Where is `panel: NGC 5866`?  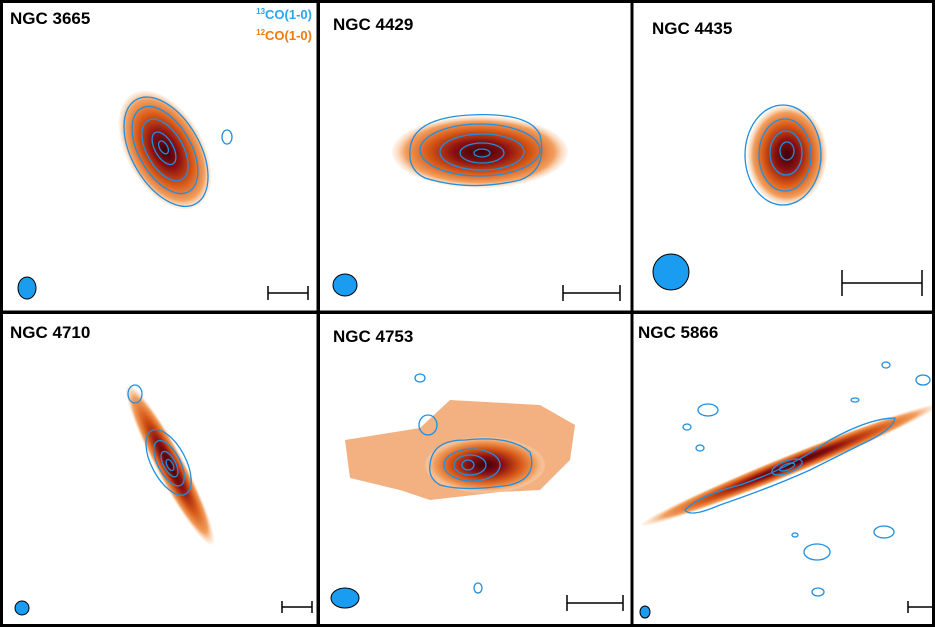 panel: NGC 5866 is located at coordinates (786, 471).